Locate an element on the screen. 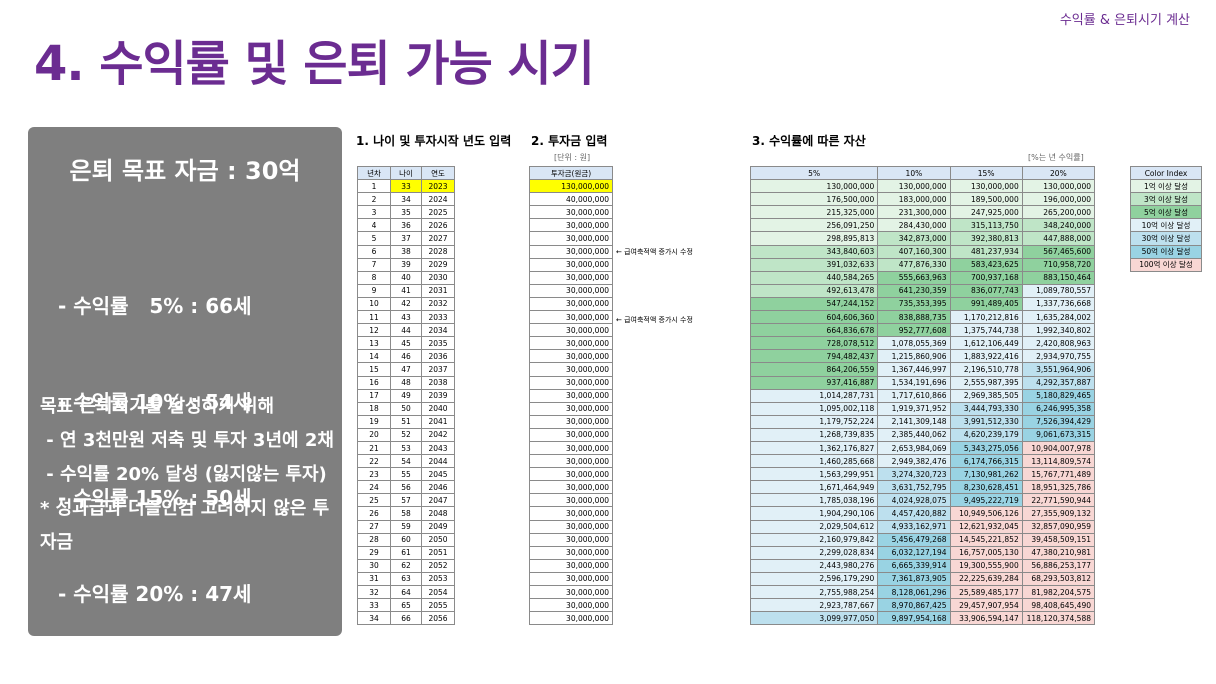 The width and height of the screenshot is (1216, 684). table-row: 5 37 2027 is located at coordinates (406, 238).